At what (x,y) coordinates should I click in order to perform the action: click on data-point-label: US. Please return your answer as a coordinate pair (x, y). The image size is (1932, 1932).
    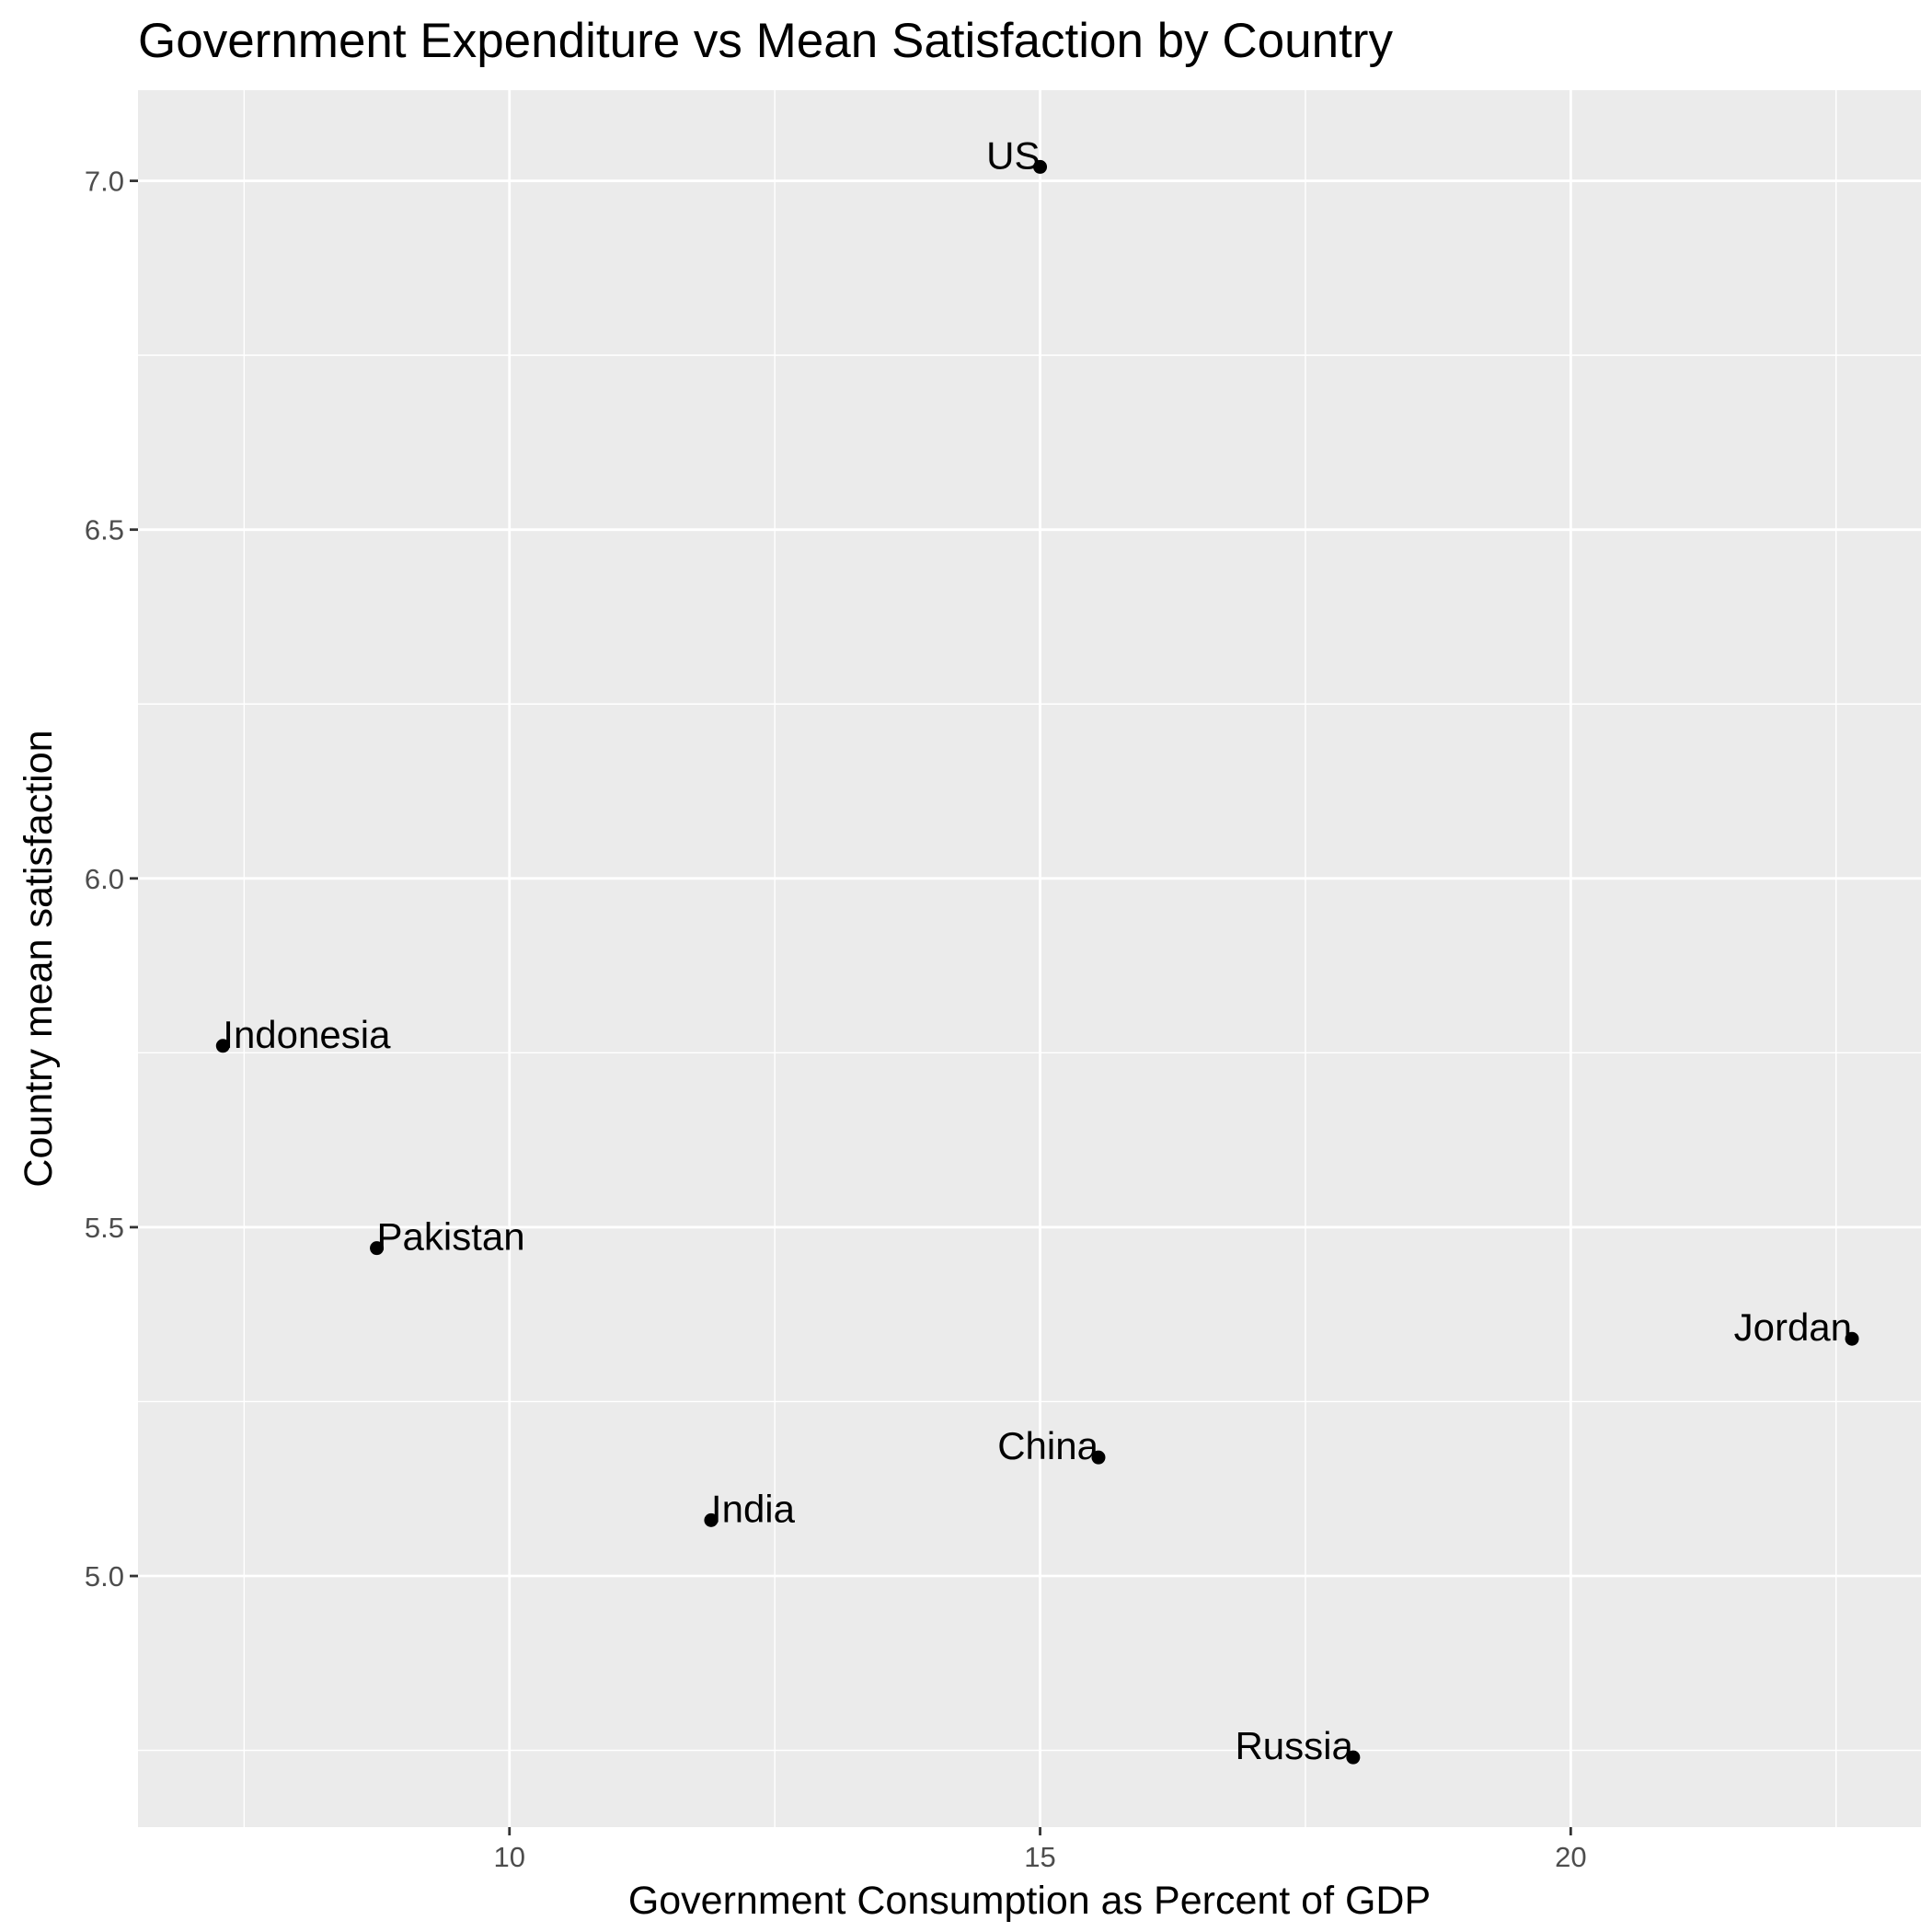
    Looking at the image, I should click on (1013, 155).